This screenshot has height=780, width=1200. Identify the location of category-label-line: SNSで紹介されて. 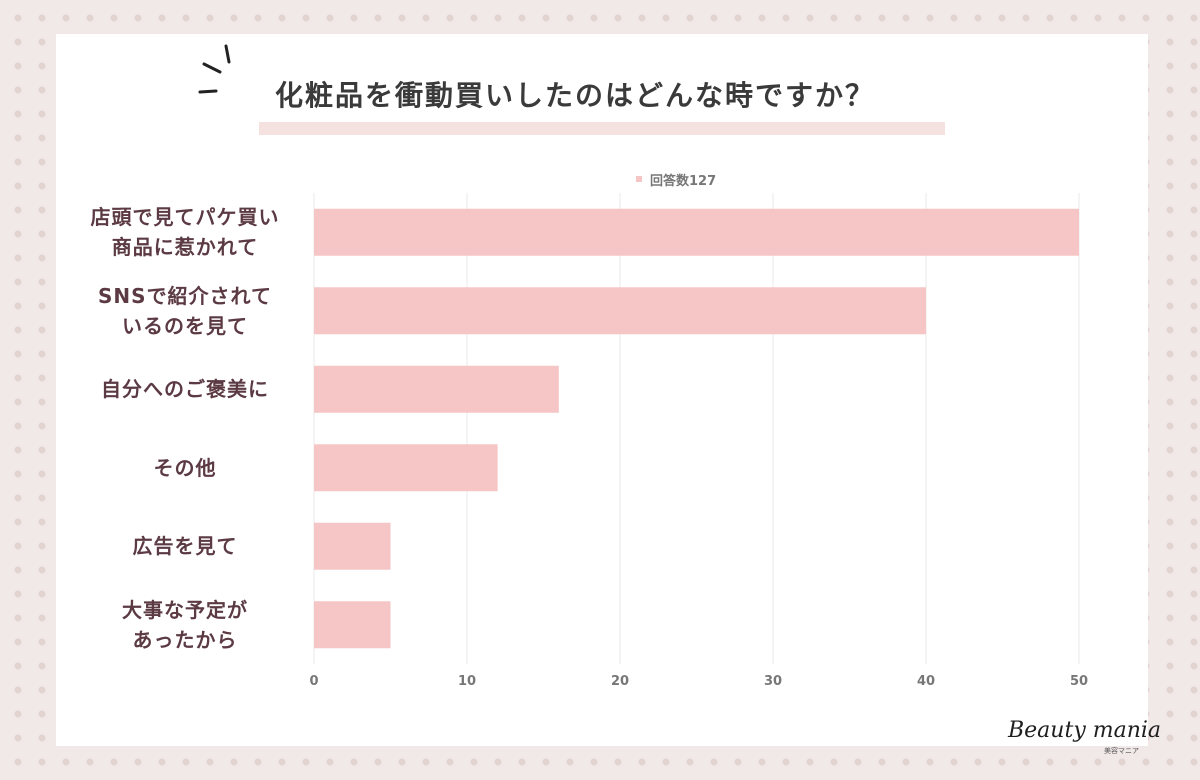
(185, 295).